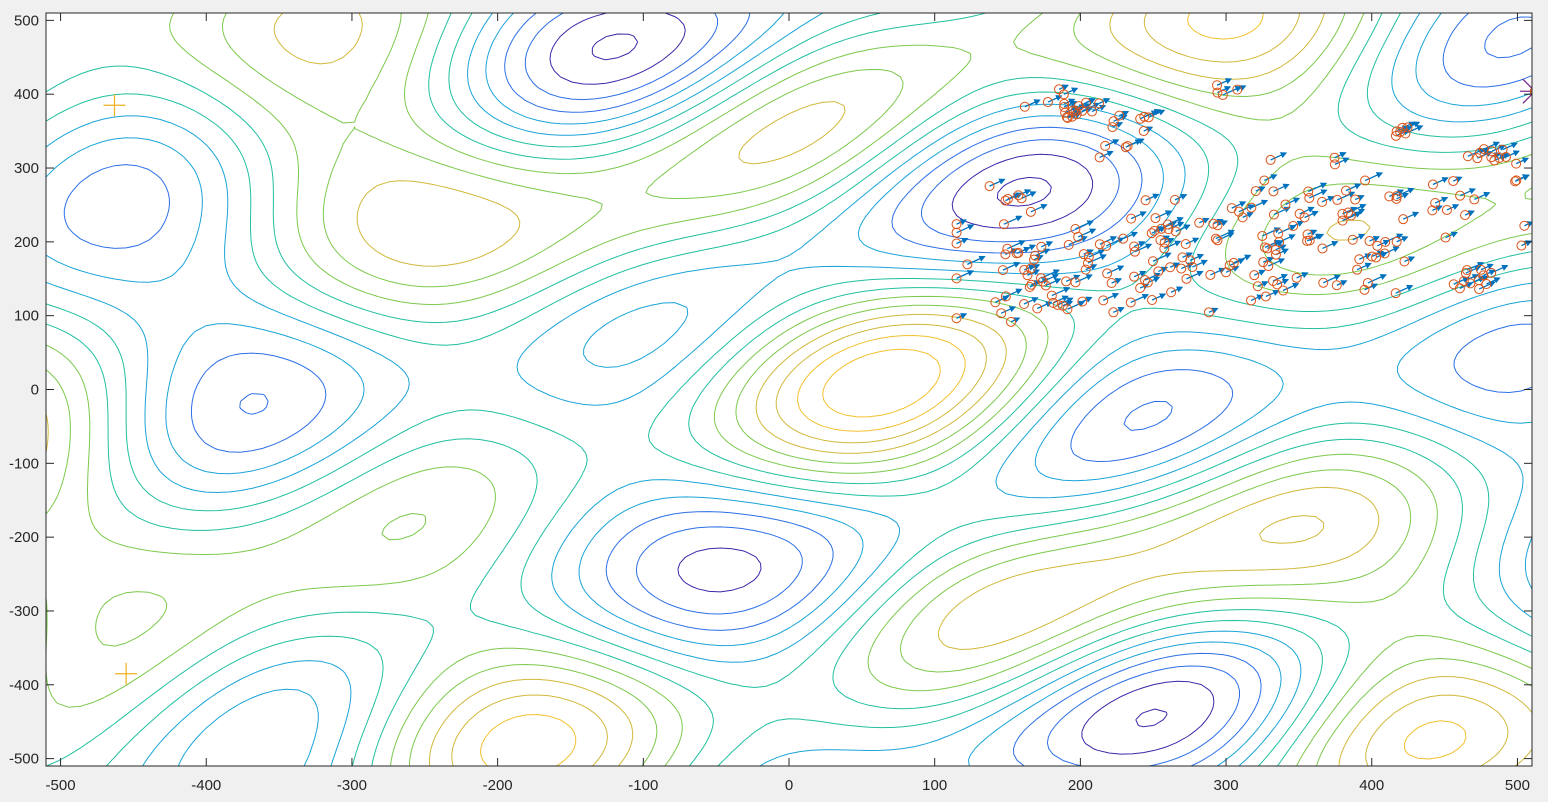 The image size is (1548, 802). I want to click on y-tick-label: 300, so click(26, 168).